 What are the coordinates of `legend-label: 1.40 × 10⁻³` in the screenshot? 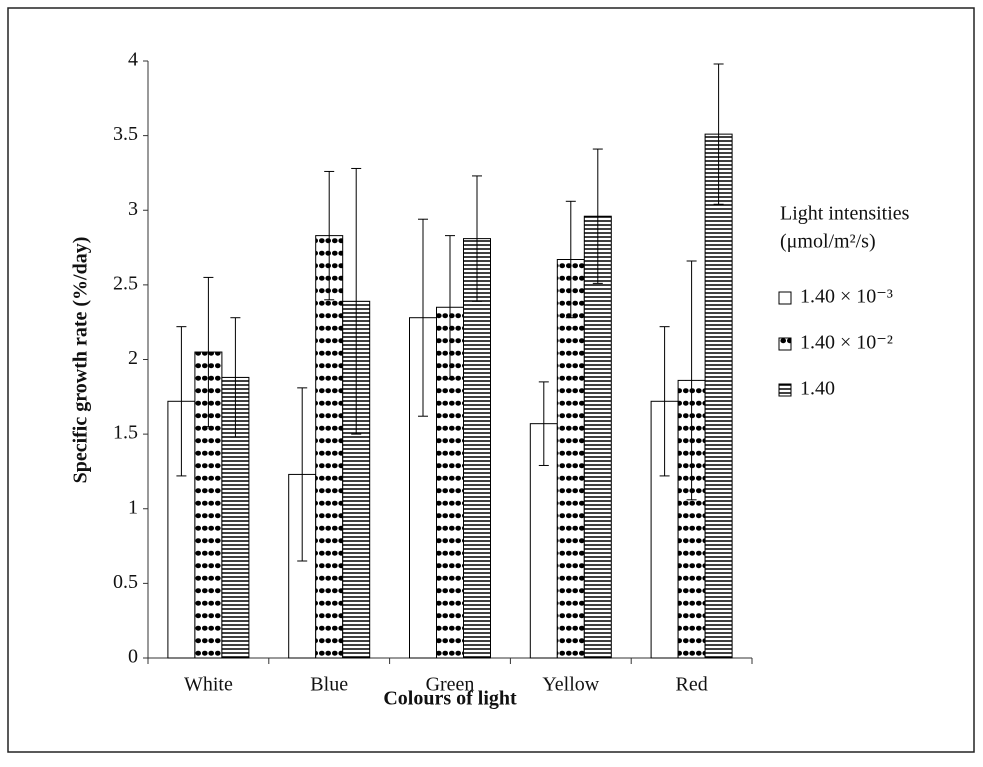 It's located at (846, 297).